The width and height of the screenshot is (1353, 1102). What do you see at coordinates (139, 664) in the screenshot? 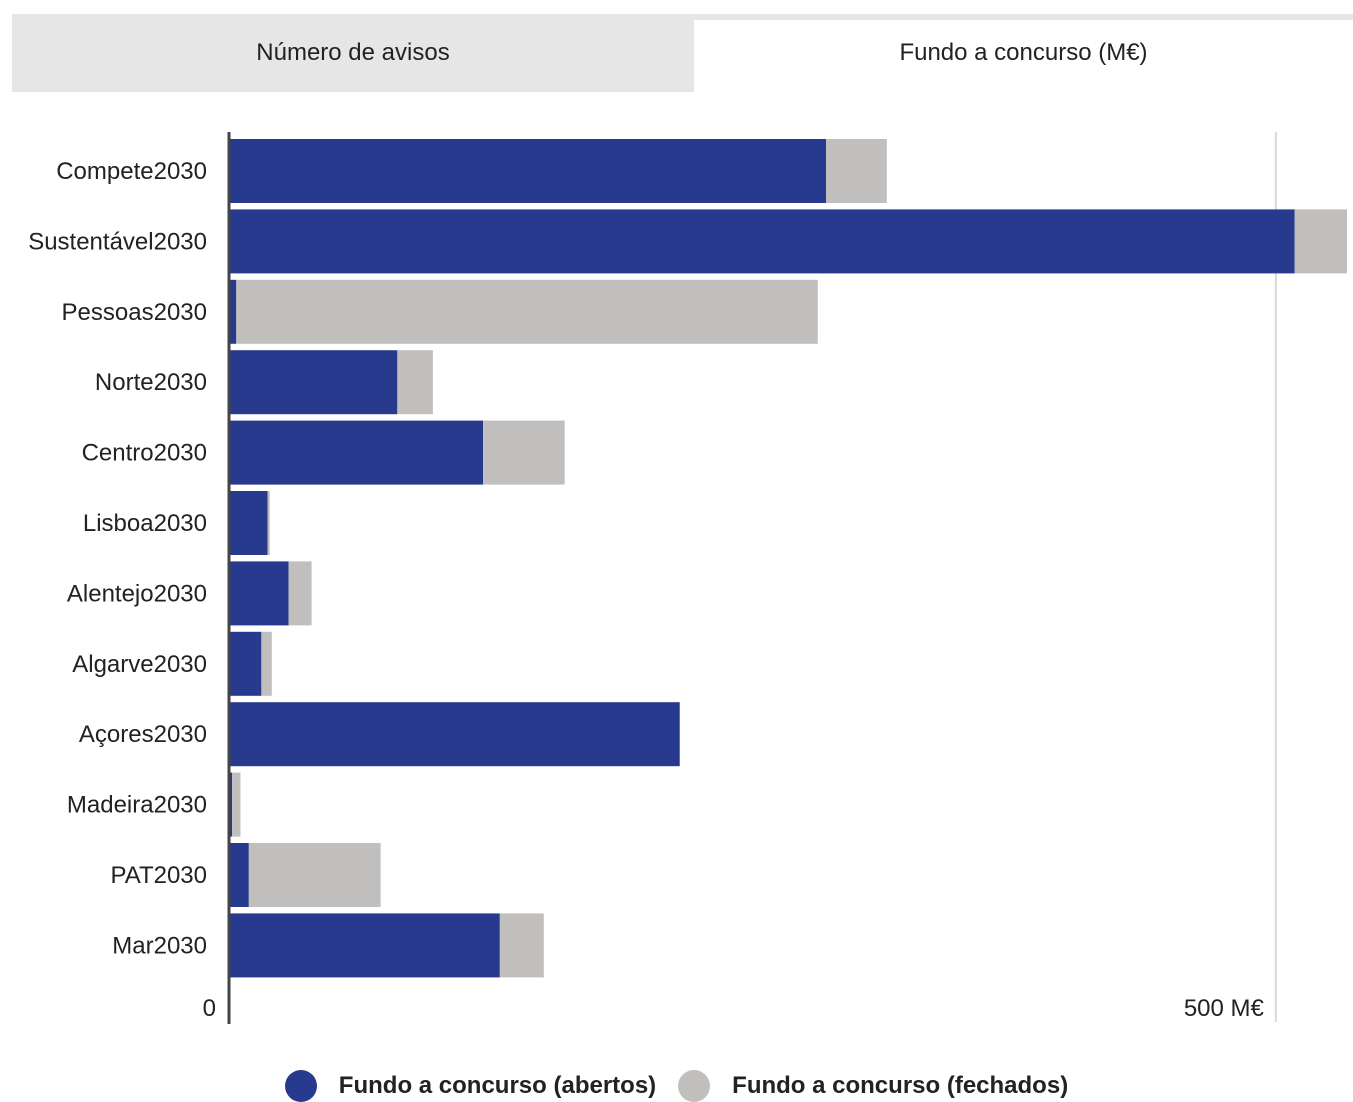
I see `category-label: Algarve2030` at bounding box center [139, 664].